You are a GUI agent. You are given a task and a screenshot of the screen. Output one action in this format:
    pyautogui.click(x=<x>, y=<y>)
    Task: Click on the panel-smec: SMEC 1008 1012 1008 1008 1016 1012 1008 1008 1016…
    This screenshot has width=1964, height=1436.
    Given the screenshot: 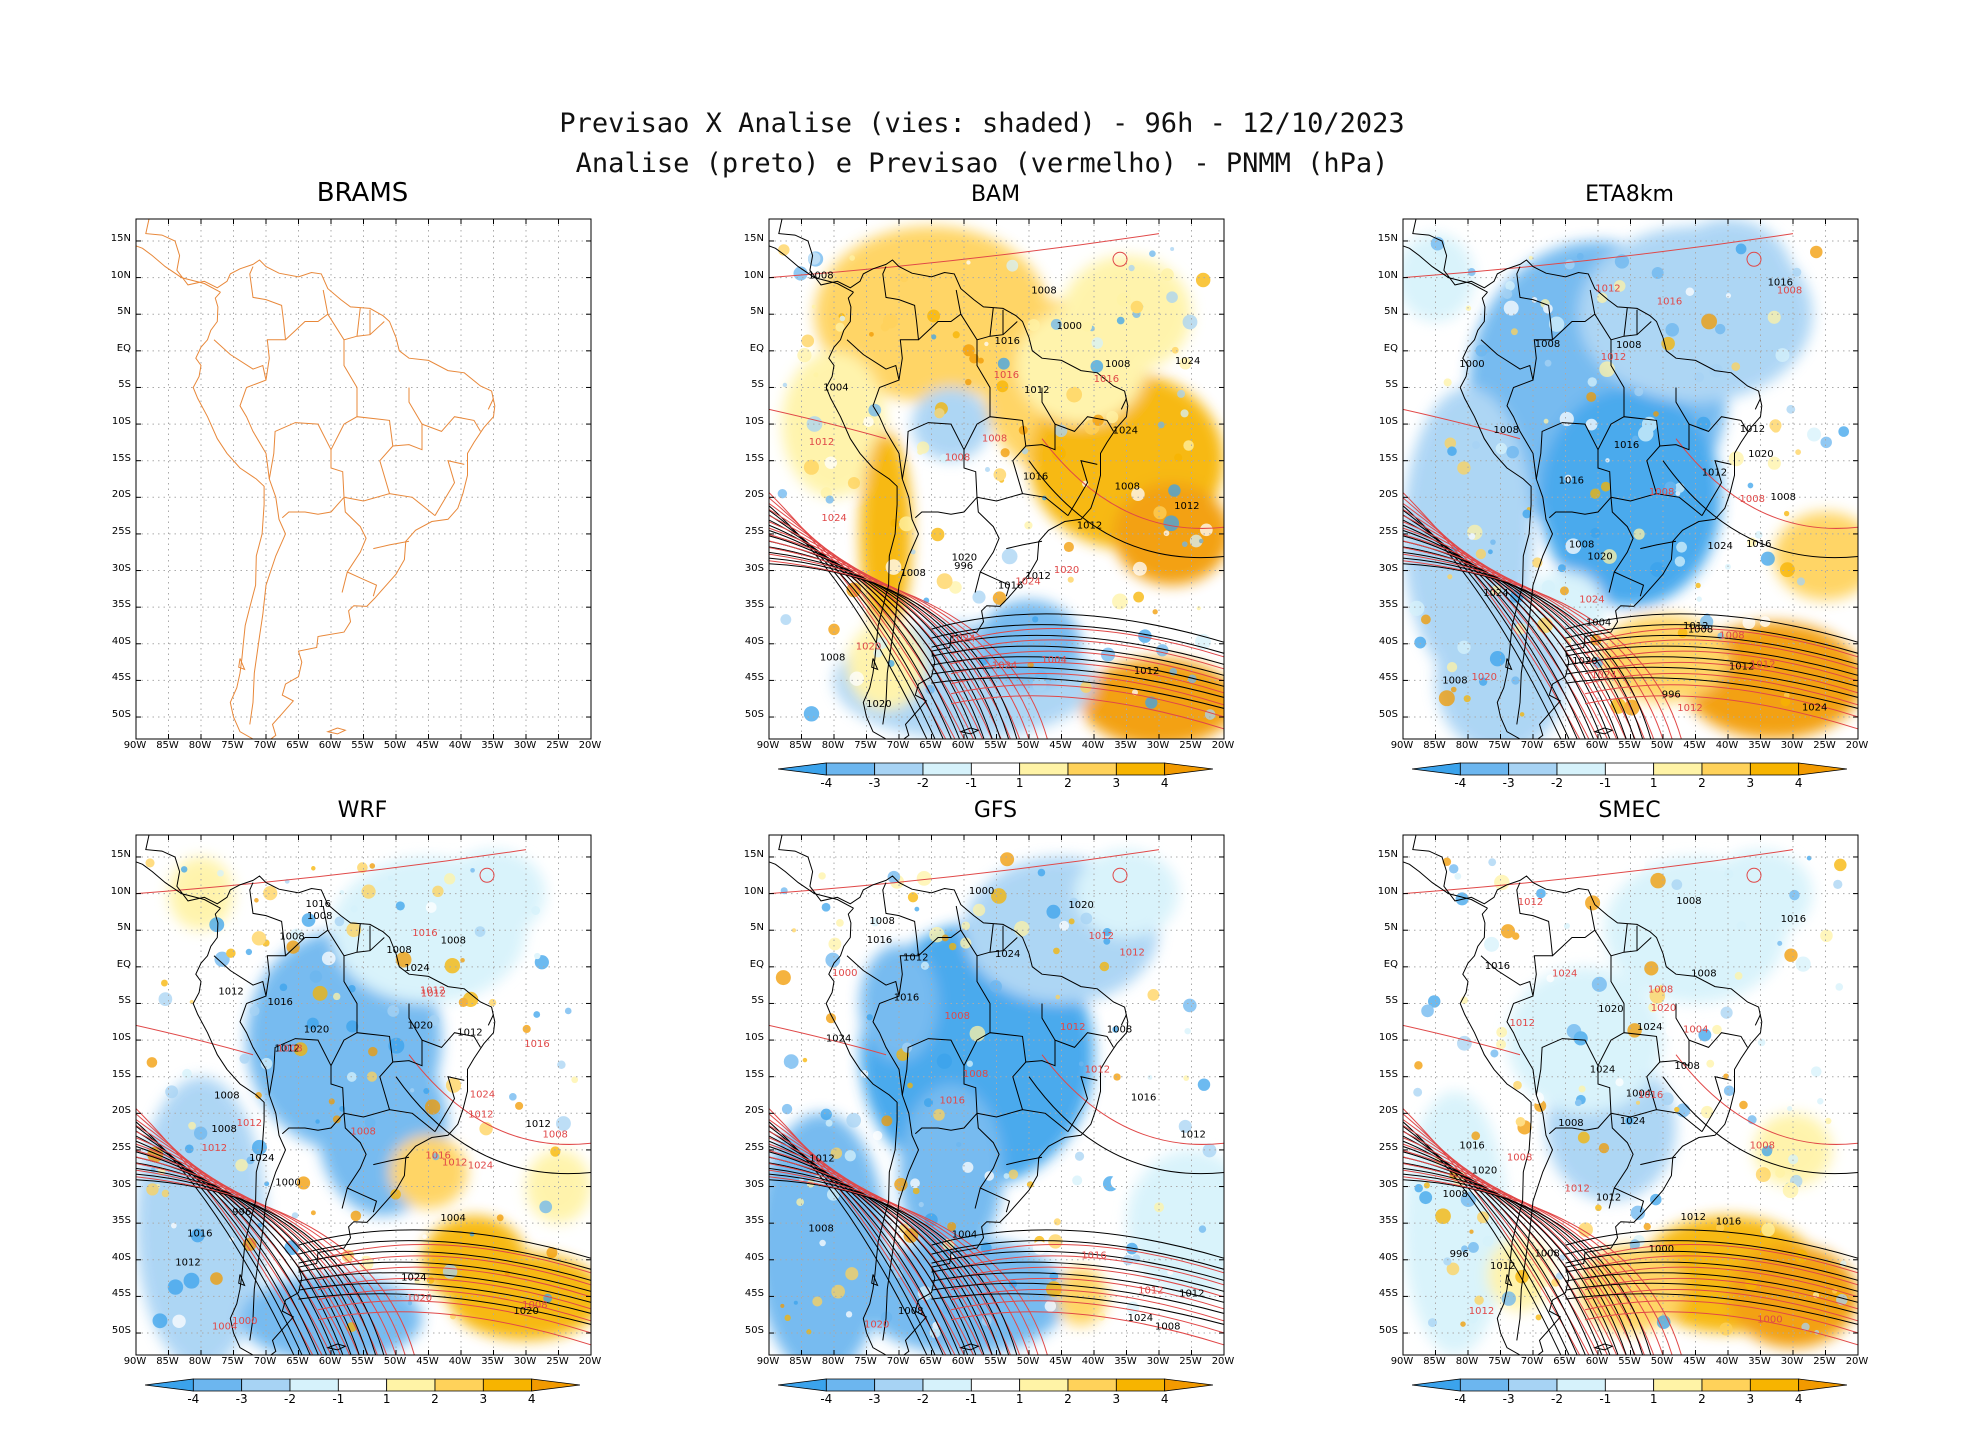 What is the action you would take?
    pyautogui.click(x=1623, y=1102)
    